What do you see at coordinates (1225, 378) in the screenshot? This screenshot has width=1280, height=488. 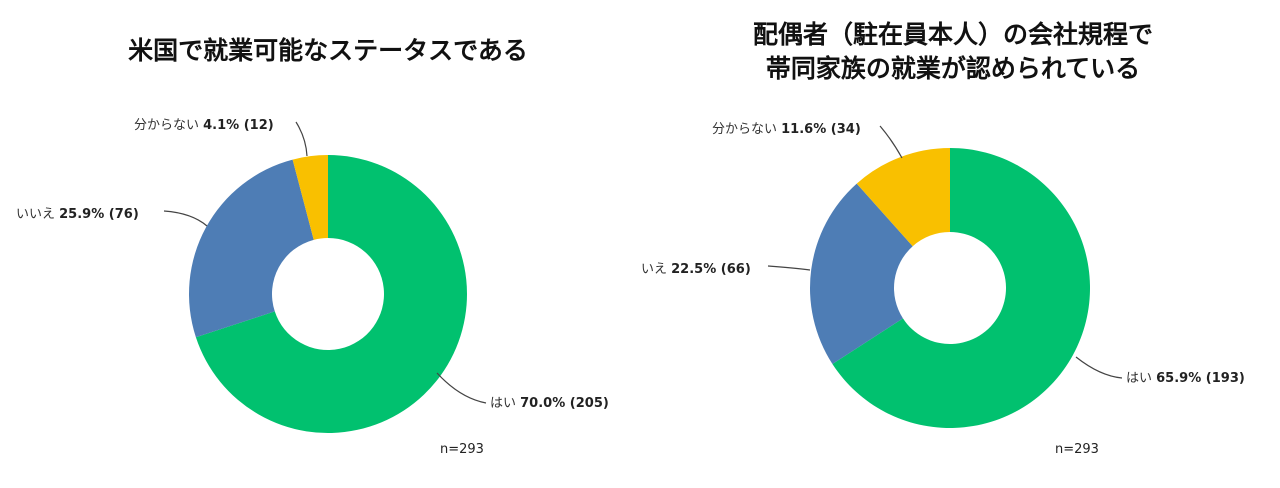 I see `slice-count: (193)` at bounding box center [1225, 378].